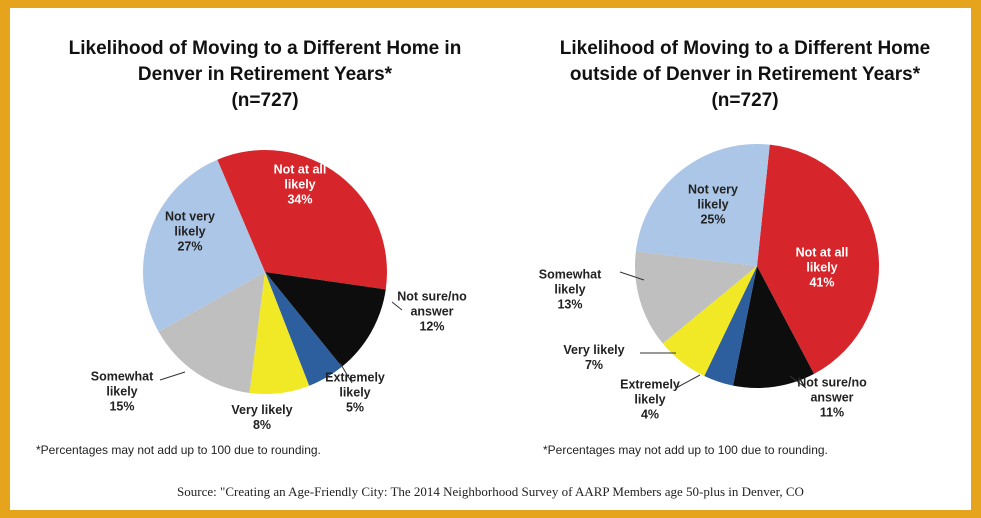 Image resolution: width=981 pixels, height=518 pixels. I want to click on slice-value: 41%, so click(822, 282).